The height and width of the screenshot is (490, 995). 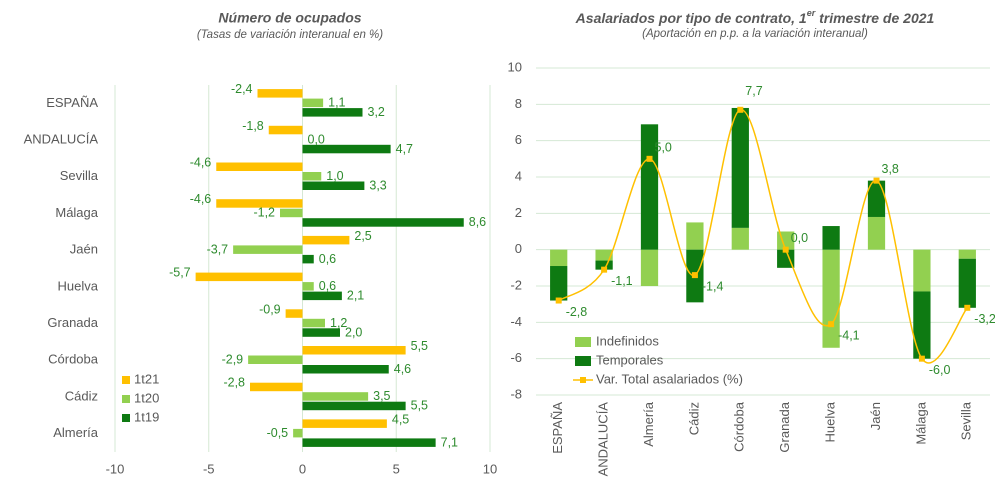 What do you see at coordinates (233, 360) in the screenshot?
I see `data-label: -2,9` at bounding box center [233, 360].